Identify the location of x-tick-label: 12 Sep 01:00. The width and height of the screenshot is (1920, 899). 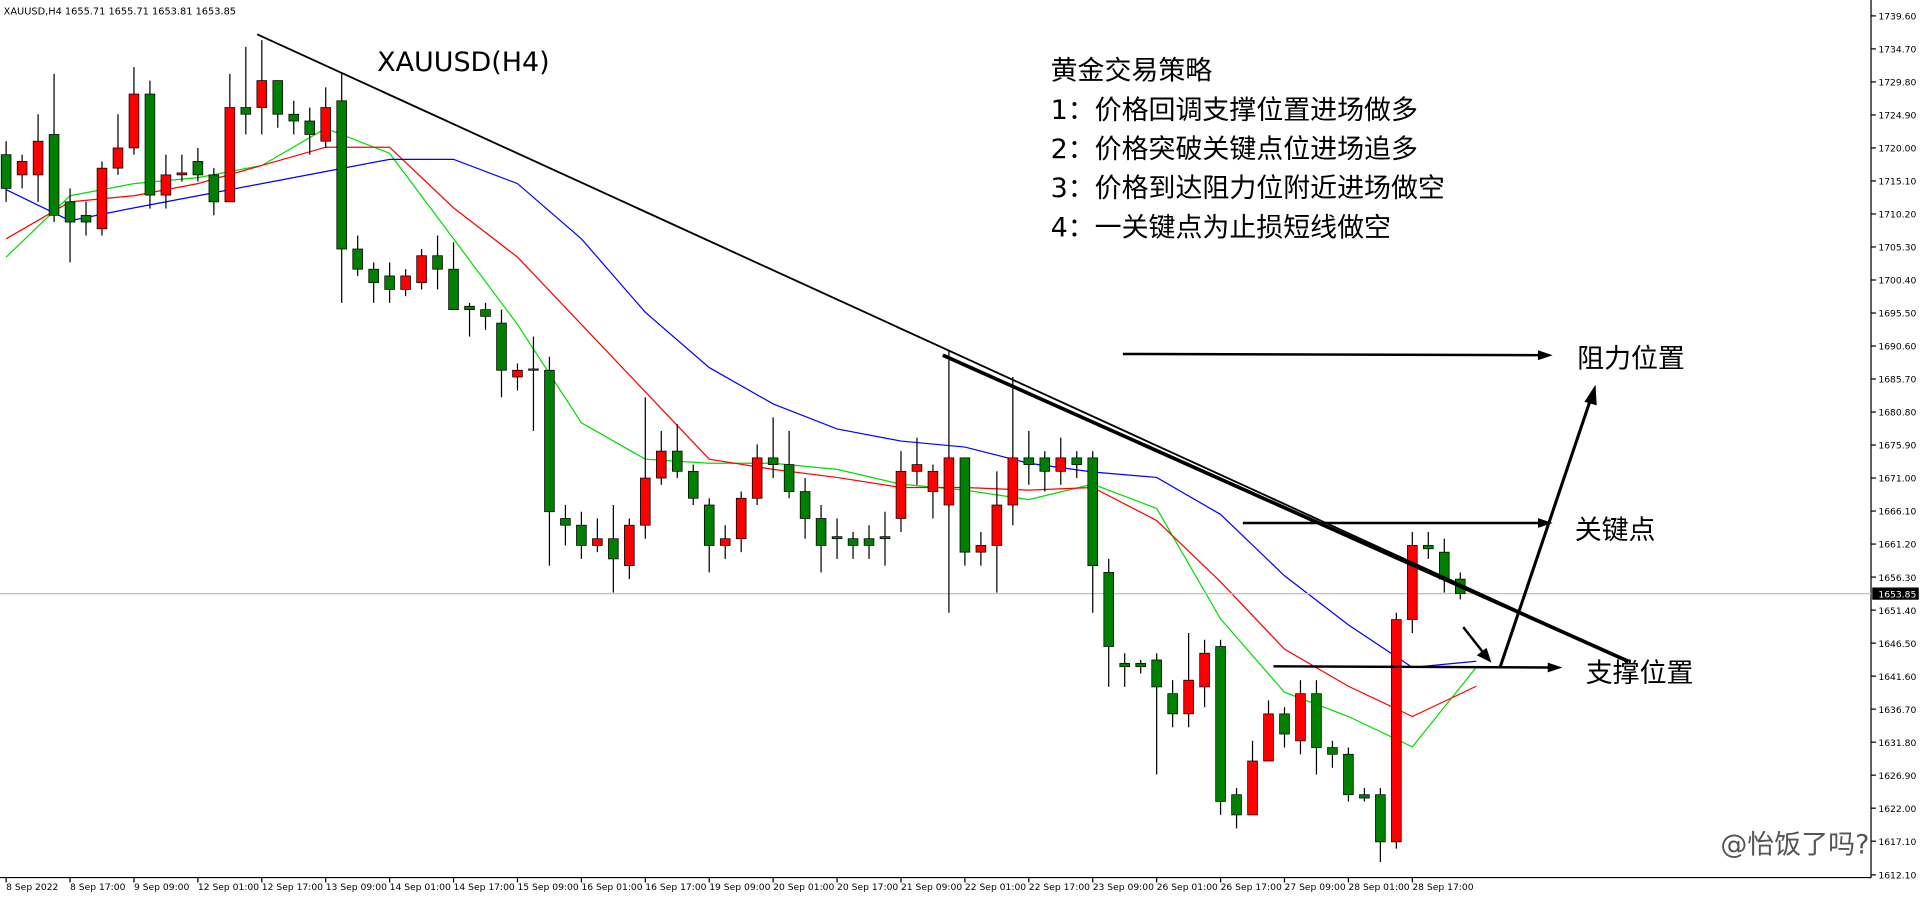
(228, 887).